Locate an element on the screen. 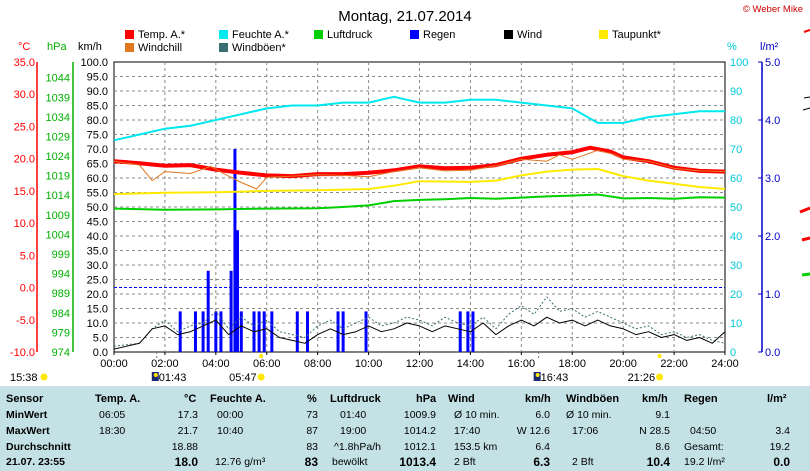  row-label-min: MinWert is located at coordinates (27, 415).